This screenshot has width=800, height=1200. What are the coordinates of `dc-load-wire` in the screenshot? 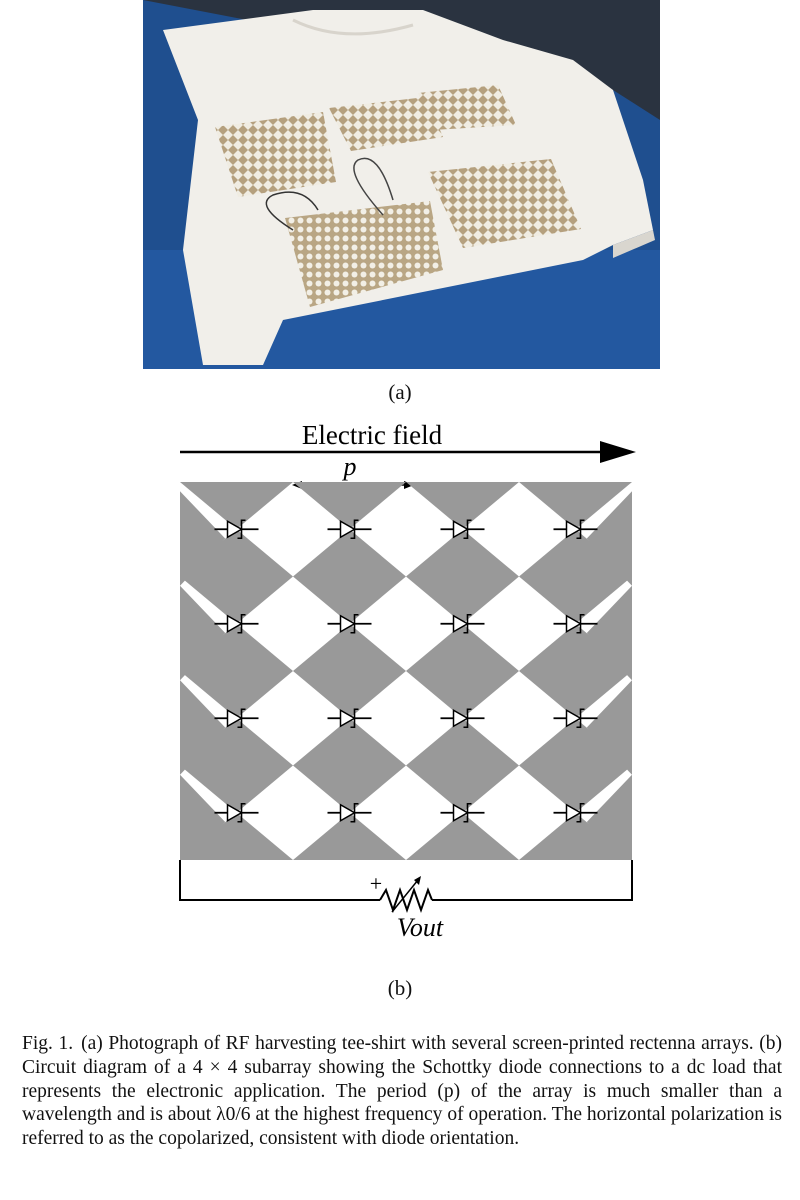 It's located at (406, 880).